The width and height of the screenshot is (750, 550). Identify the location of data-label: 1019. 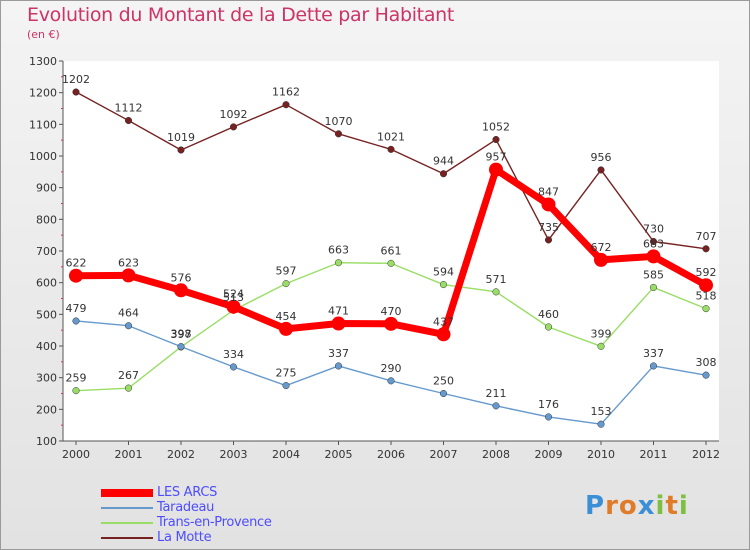
(181, 137).